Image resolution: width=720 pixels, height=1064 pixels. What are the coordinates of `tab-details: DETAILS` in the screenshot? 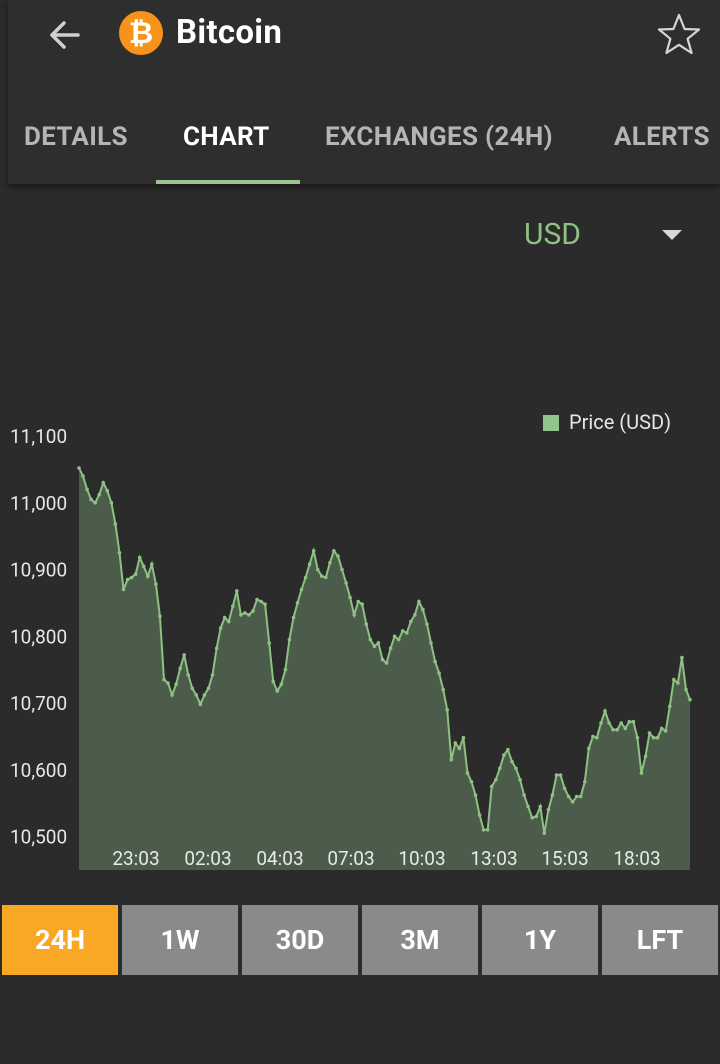 It's located at (76, 137).